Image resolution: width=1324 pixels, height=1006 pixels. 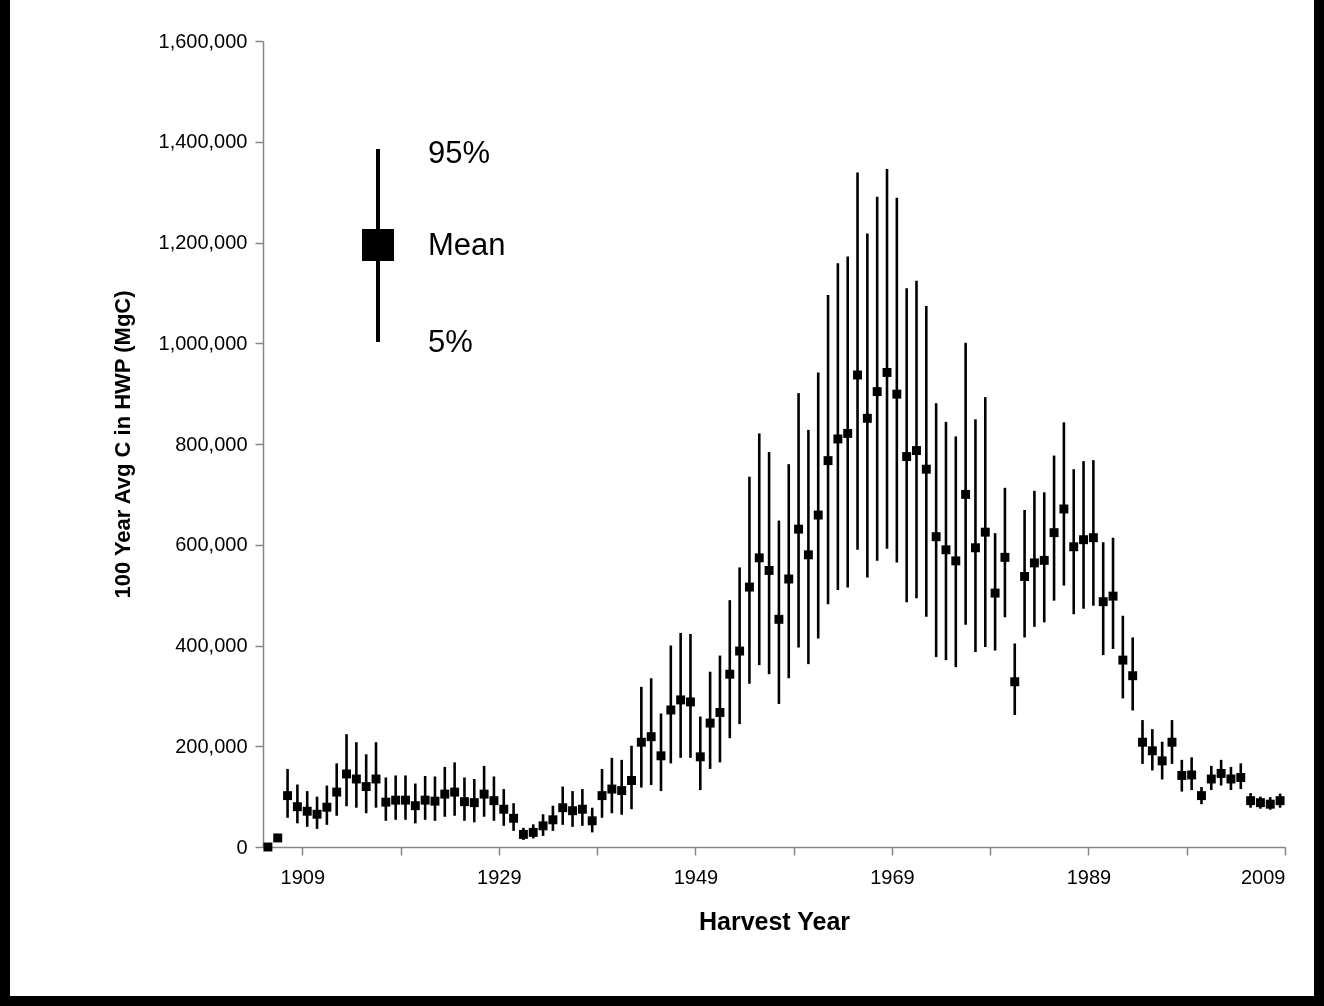 What do you see at coordinates (203, 342) in the screenshot?
I see `y-tick-label: 1,000,000` at bounding box center [203, 342].